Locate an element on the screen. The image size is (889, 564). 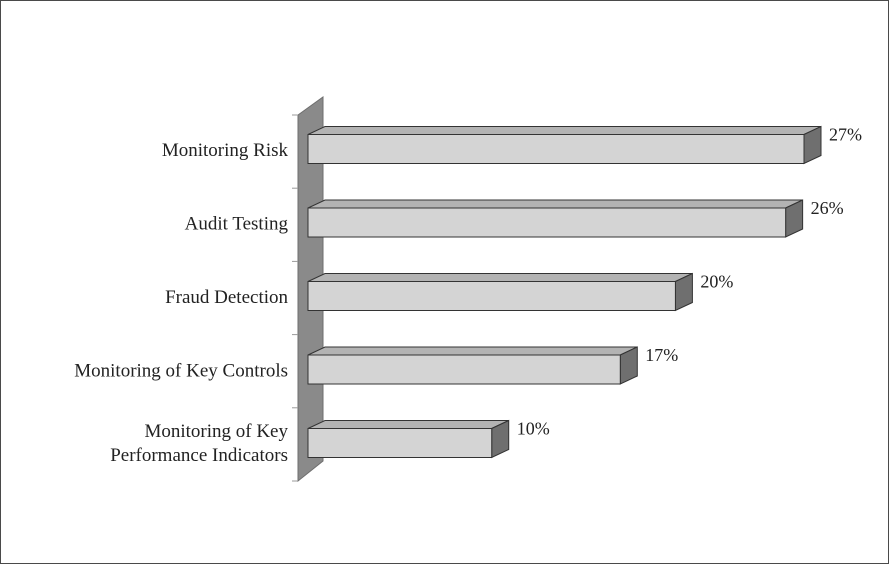
category-label: Monitoring Risk is located at coordinates (225, 150).